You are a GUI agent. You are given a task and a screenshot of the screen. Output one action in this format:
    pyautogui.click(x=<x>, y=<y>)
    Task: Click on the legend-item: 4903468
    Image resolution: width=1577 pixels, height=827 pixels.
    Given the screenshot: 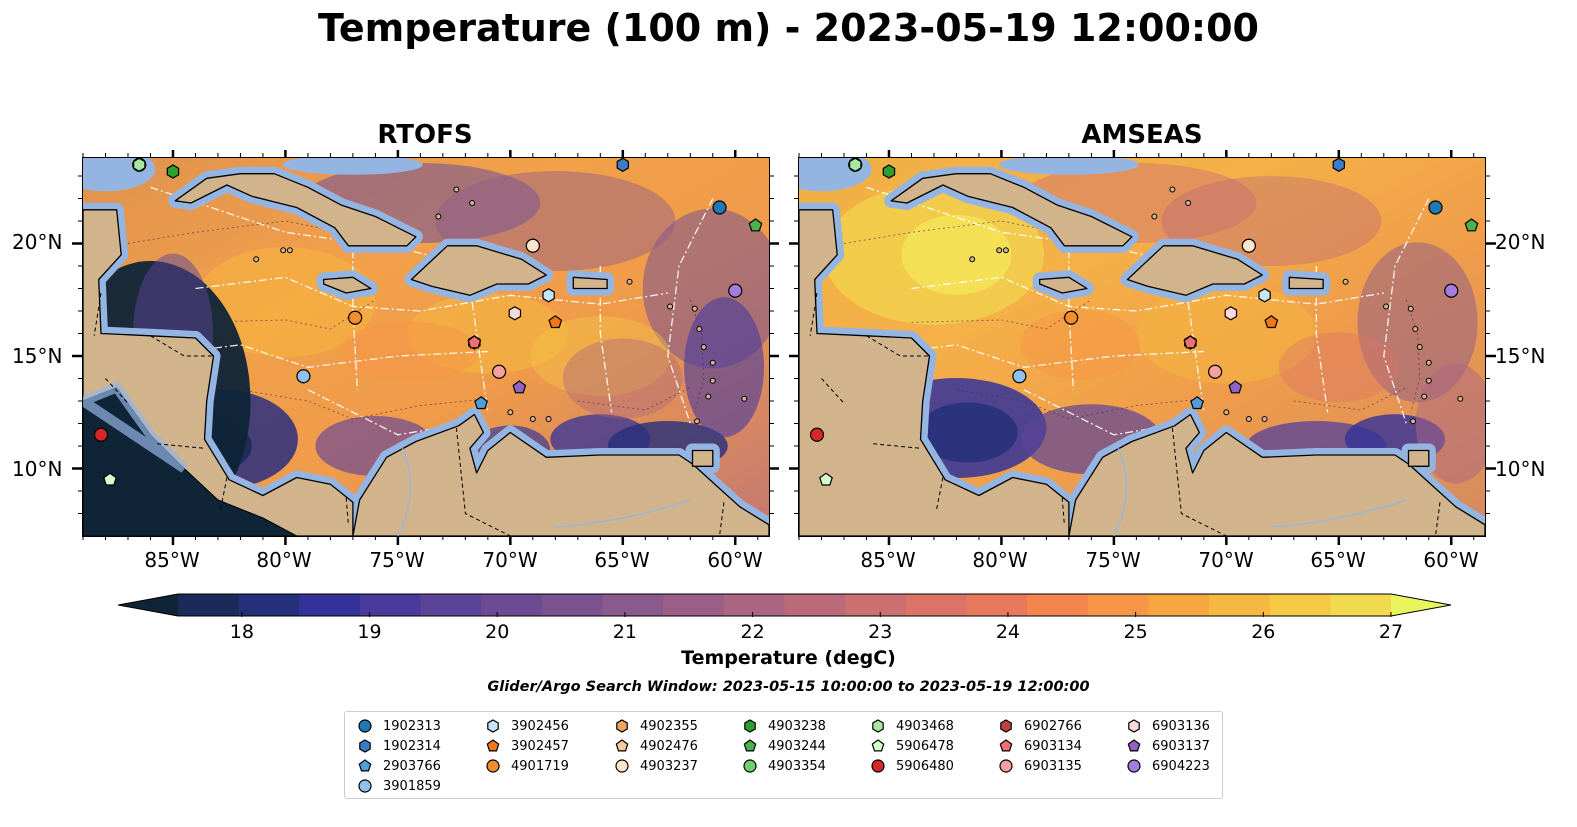 What is the action you would take?
    pyautogui.click(x=912, y=726)
    